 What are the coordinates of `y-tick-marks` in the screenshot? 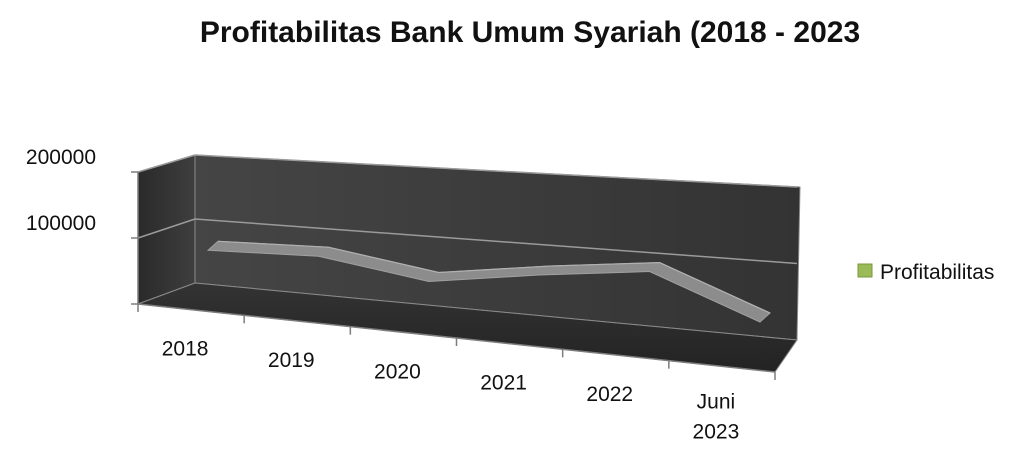 It's located at (134, 238).